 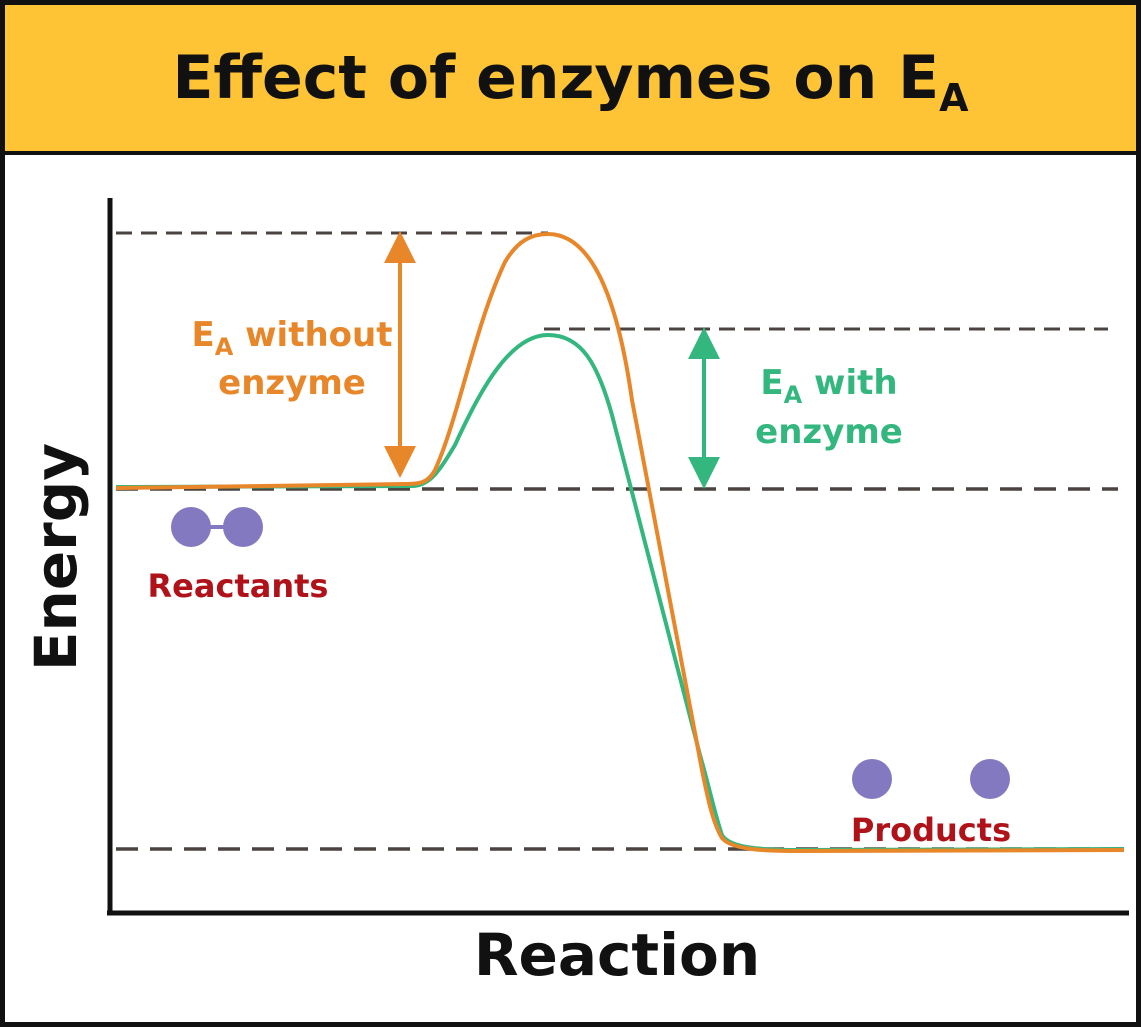 I want to click on ea-without-enzyme-label: EA without, so click(x=292, y=338).